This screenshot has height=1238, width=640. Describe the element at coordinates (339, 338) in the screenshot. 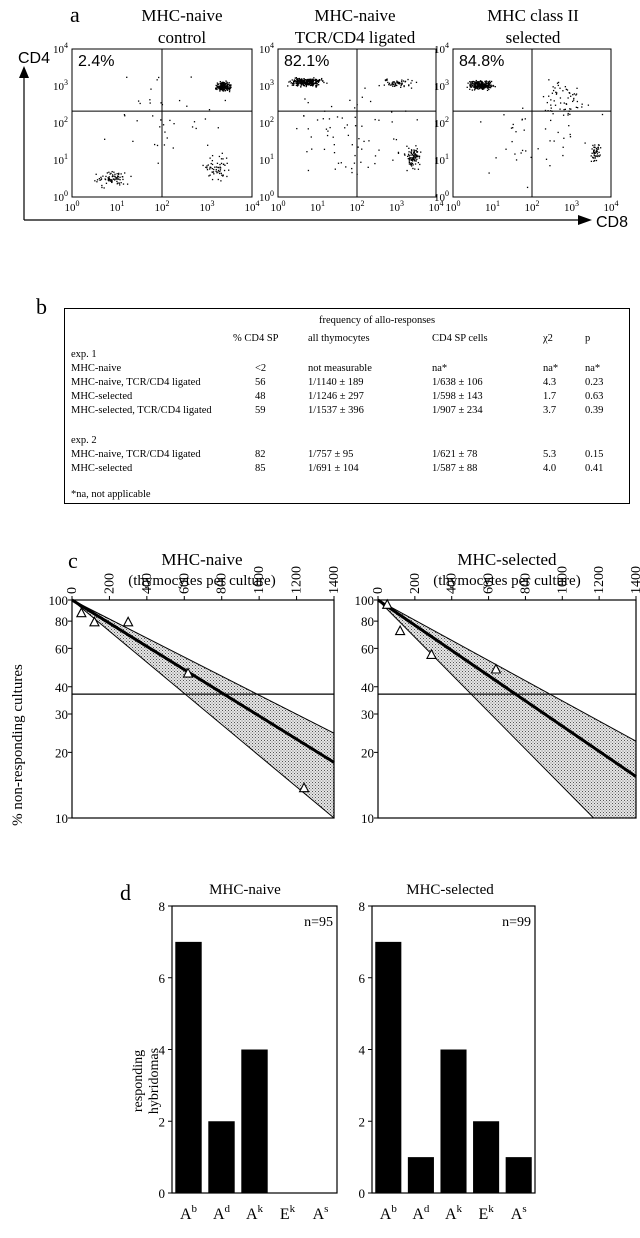

I see `column-header: all thymocytes` at that location.